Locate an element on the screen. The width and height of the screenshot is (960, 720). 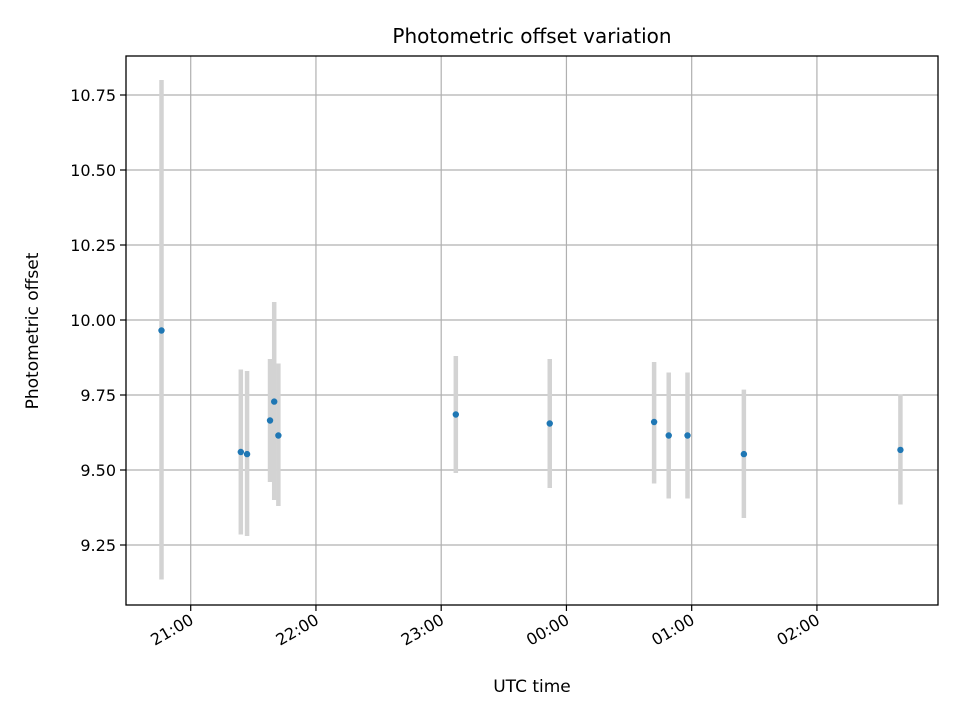
chart-title: Photometric offset variation is located at coordinates (531, 36).